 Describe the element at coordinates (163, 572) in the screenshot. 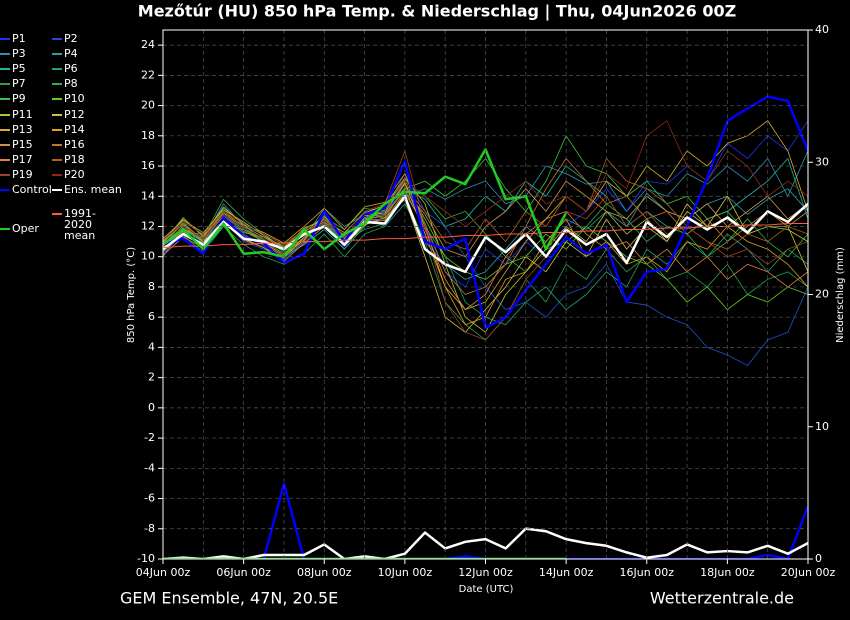

I see `x-tick-label: 04Jun 00z` at that location.